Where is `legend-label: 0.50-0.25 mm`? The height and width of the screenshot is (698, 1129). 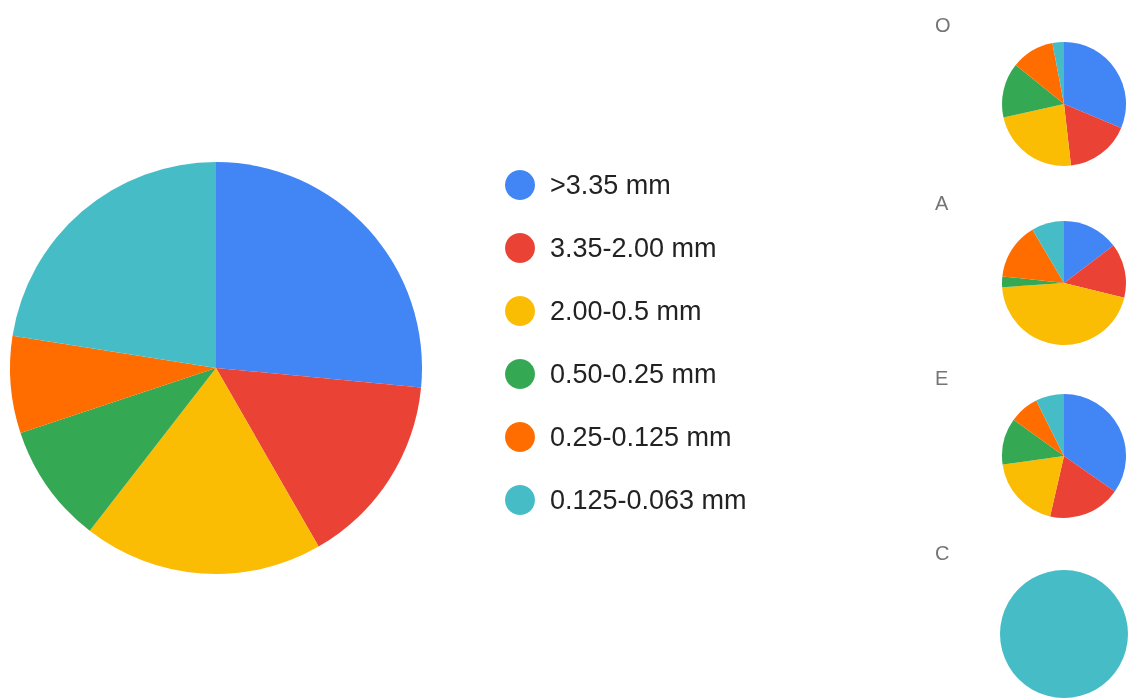
legend-label: 0.50-0.25 mm is located at coordinates (633, 374).